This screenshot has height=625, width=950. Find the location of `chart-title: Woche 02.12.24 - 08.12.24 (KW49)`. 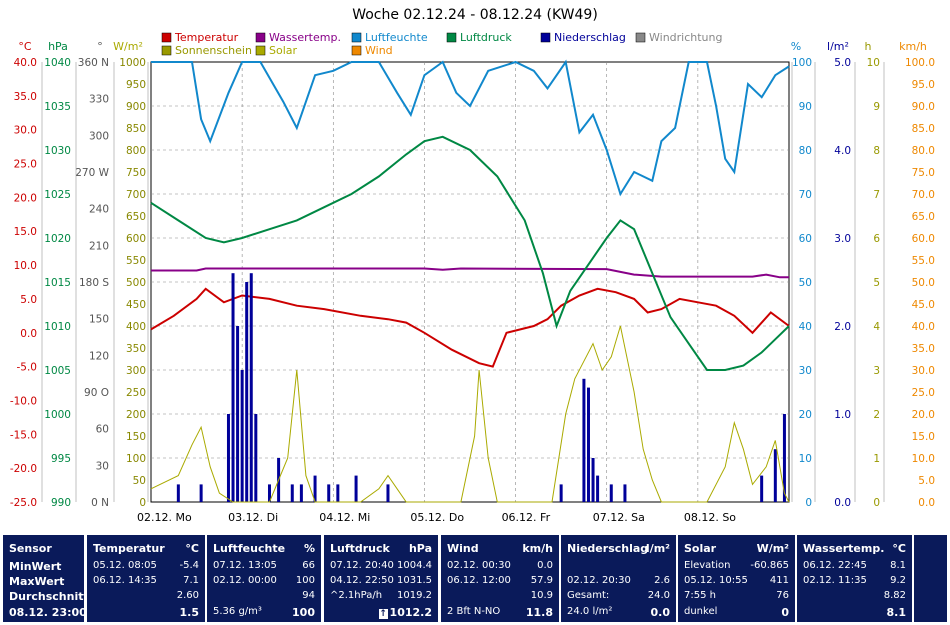

chart-title: Woche 02.12.24 - 08.12.24 (KW49) is located at coordinates (475, 15).